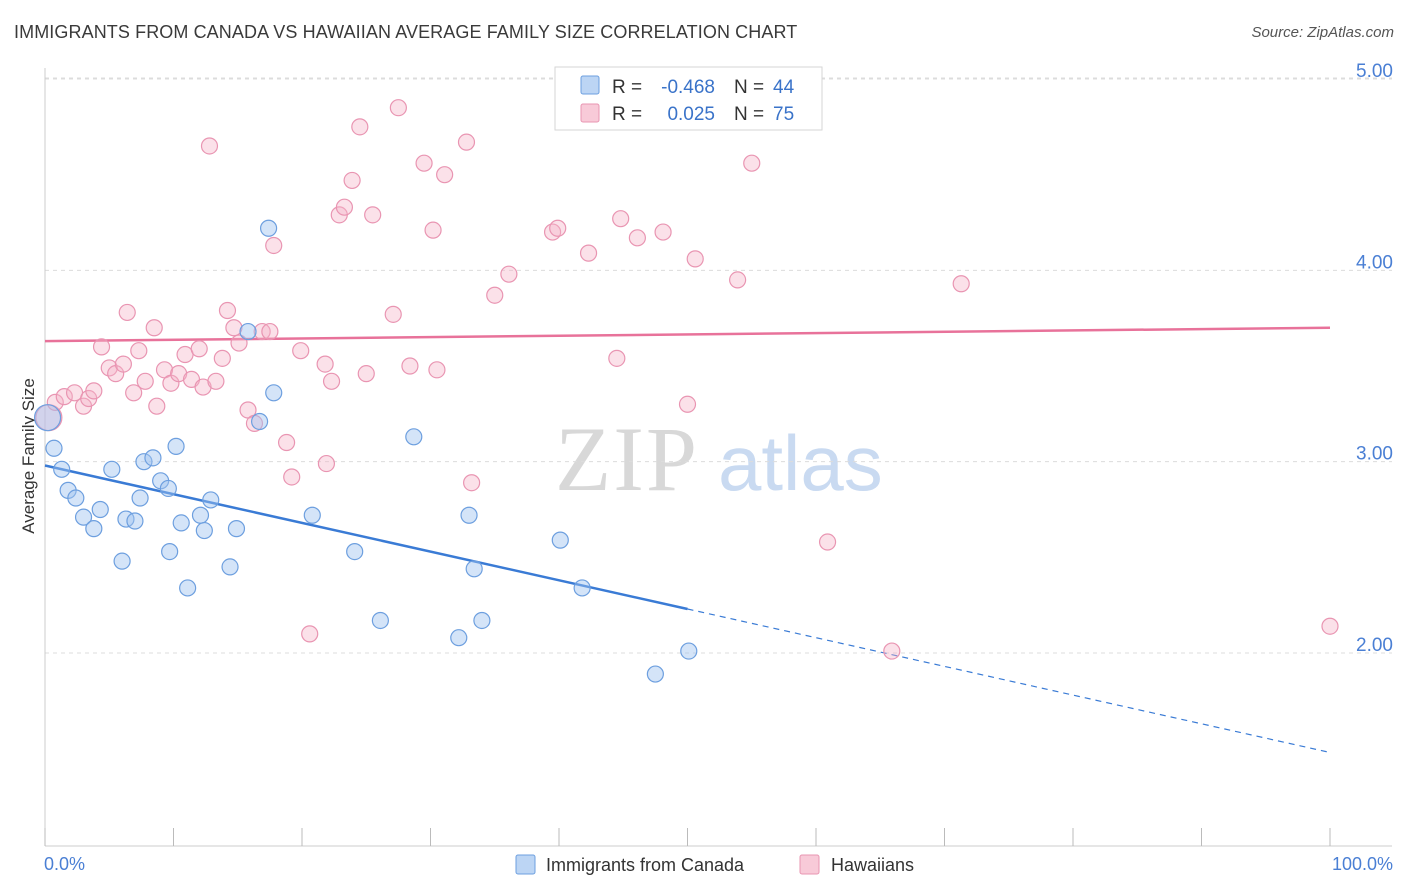 The image size is (1406, 892). What do you see at coordinates (1362, 864) in the screenshot?
I see `x-tick-label: 100.0%` at bounding box center [1362, 864].